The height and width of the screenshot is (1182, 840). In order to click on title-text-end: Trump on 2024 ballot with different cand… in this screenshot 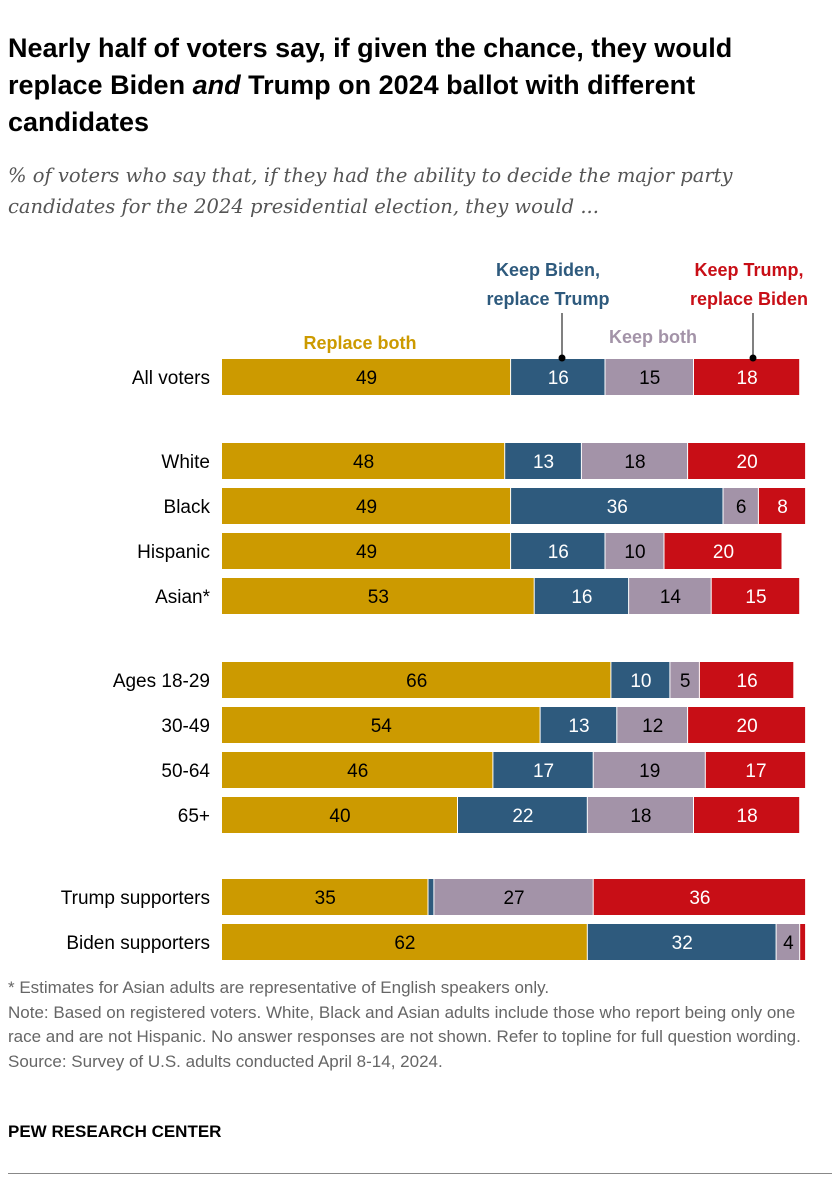, I will do `click(352, 103)`.